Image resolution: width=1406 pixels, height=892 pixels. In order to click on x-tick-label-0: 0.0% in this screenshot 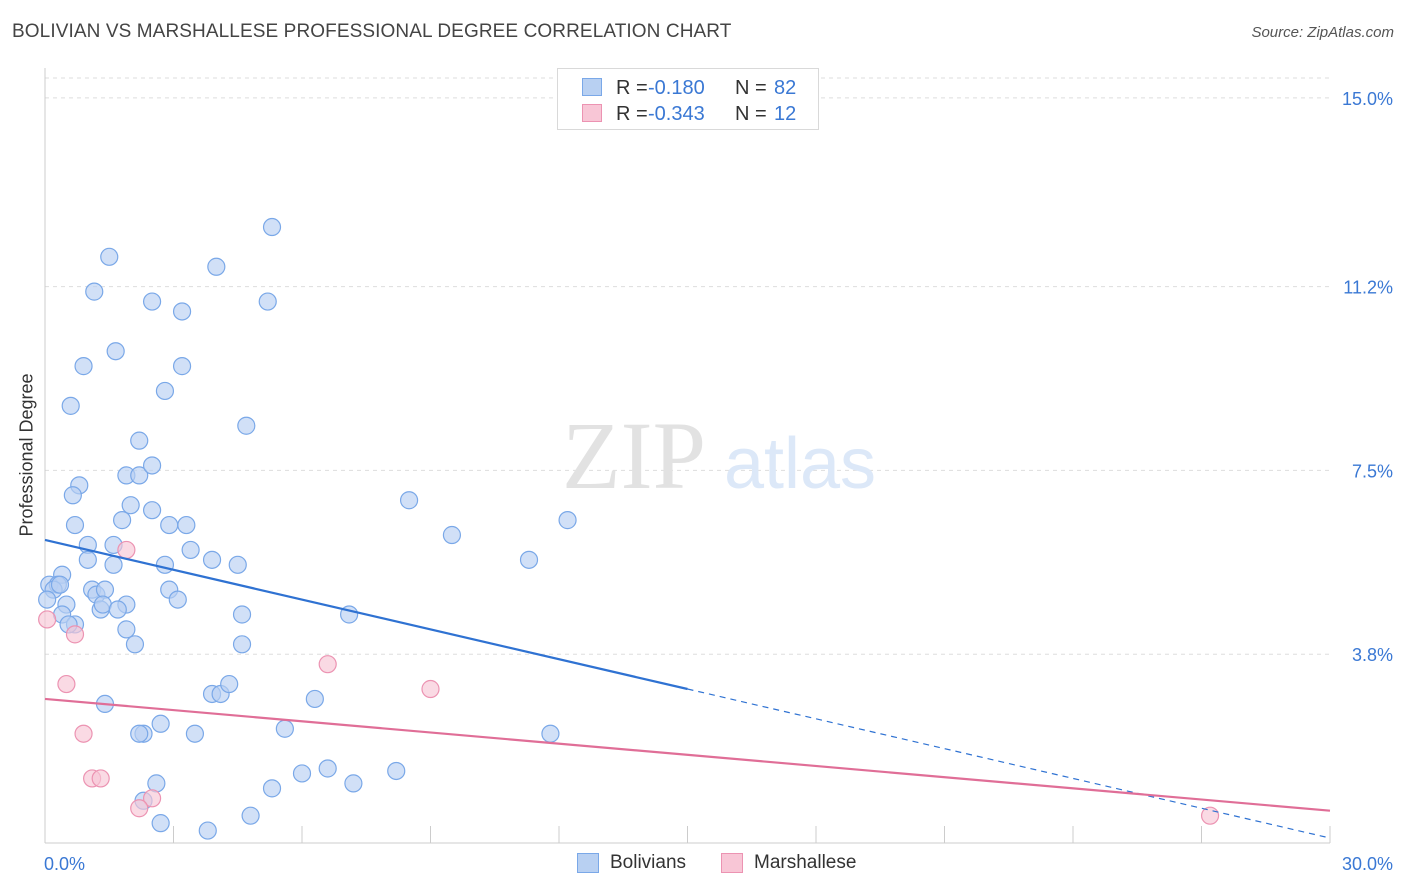, I will do `click(64, 864)`.